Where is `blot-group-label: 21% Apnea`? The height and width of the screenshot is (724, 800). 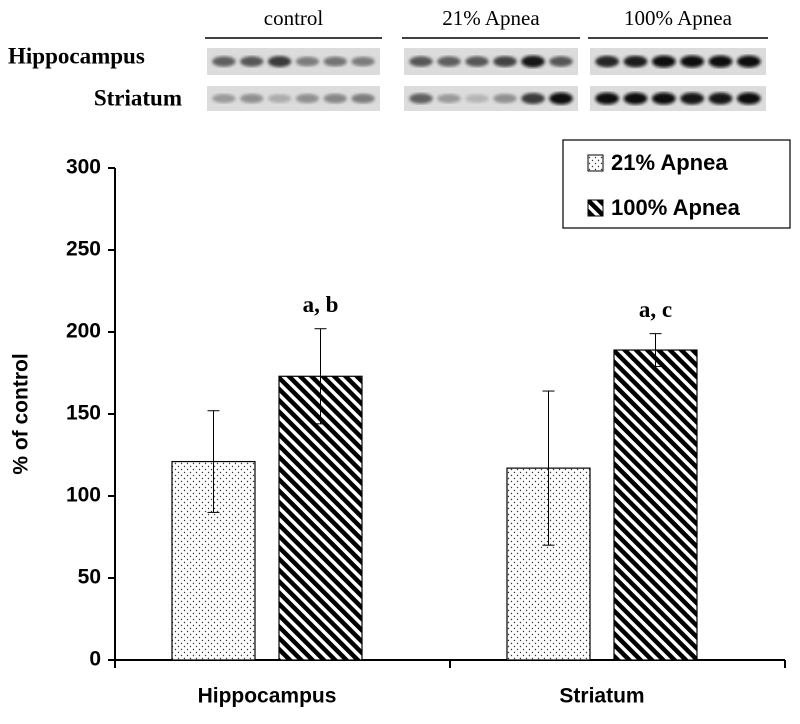
blot-group-label: 21% Apnea is located at coordinates (491, 18).